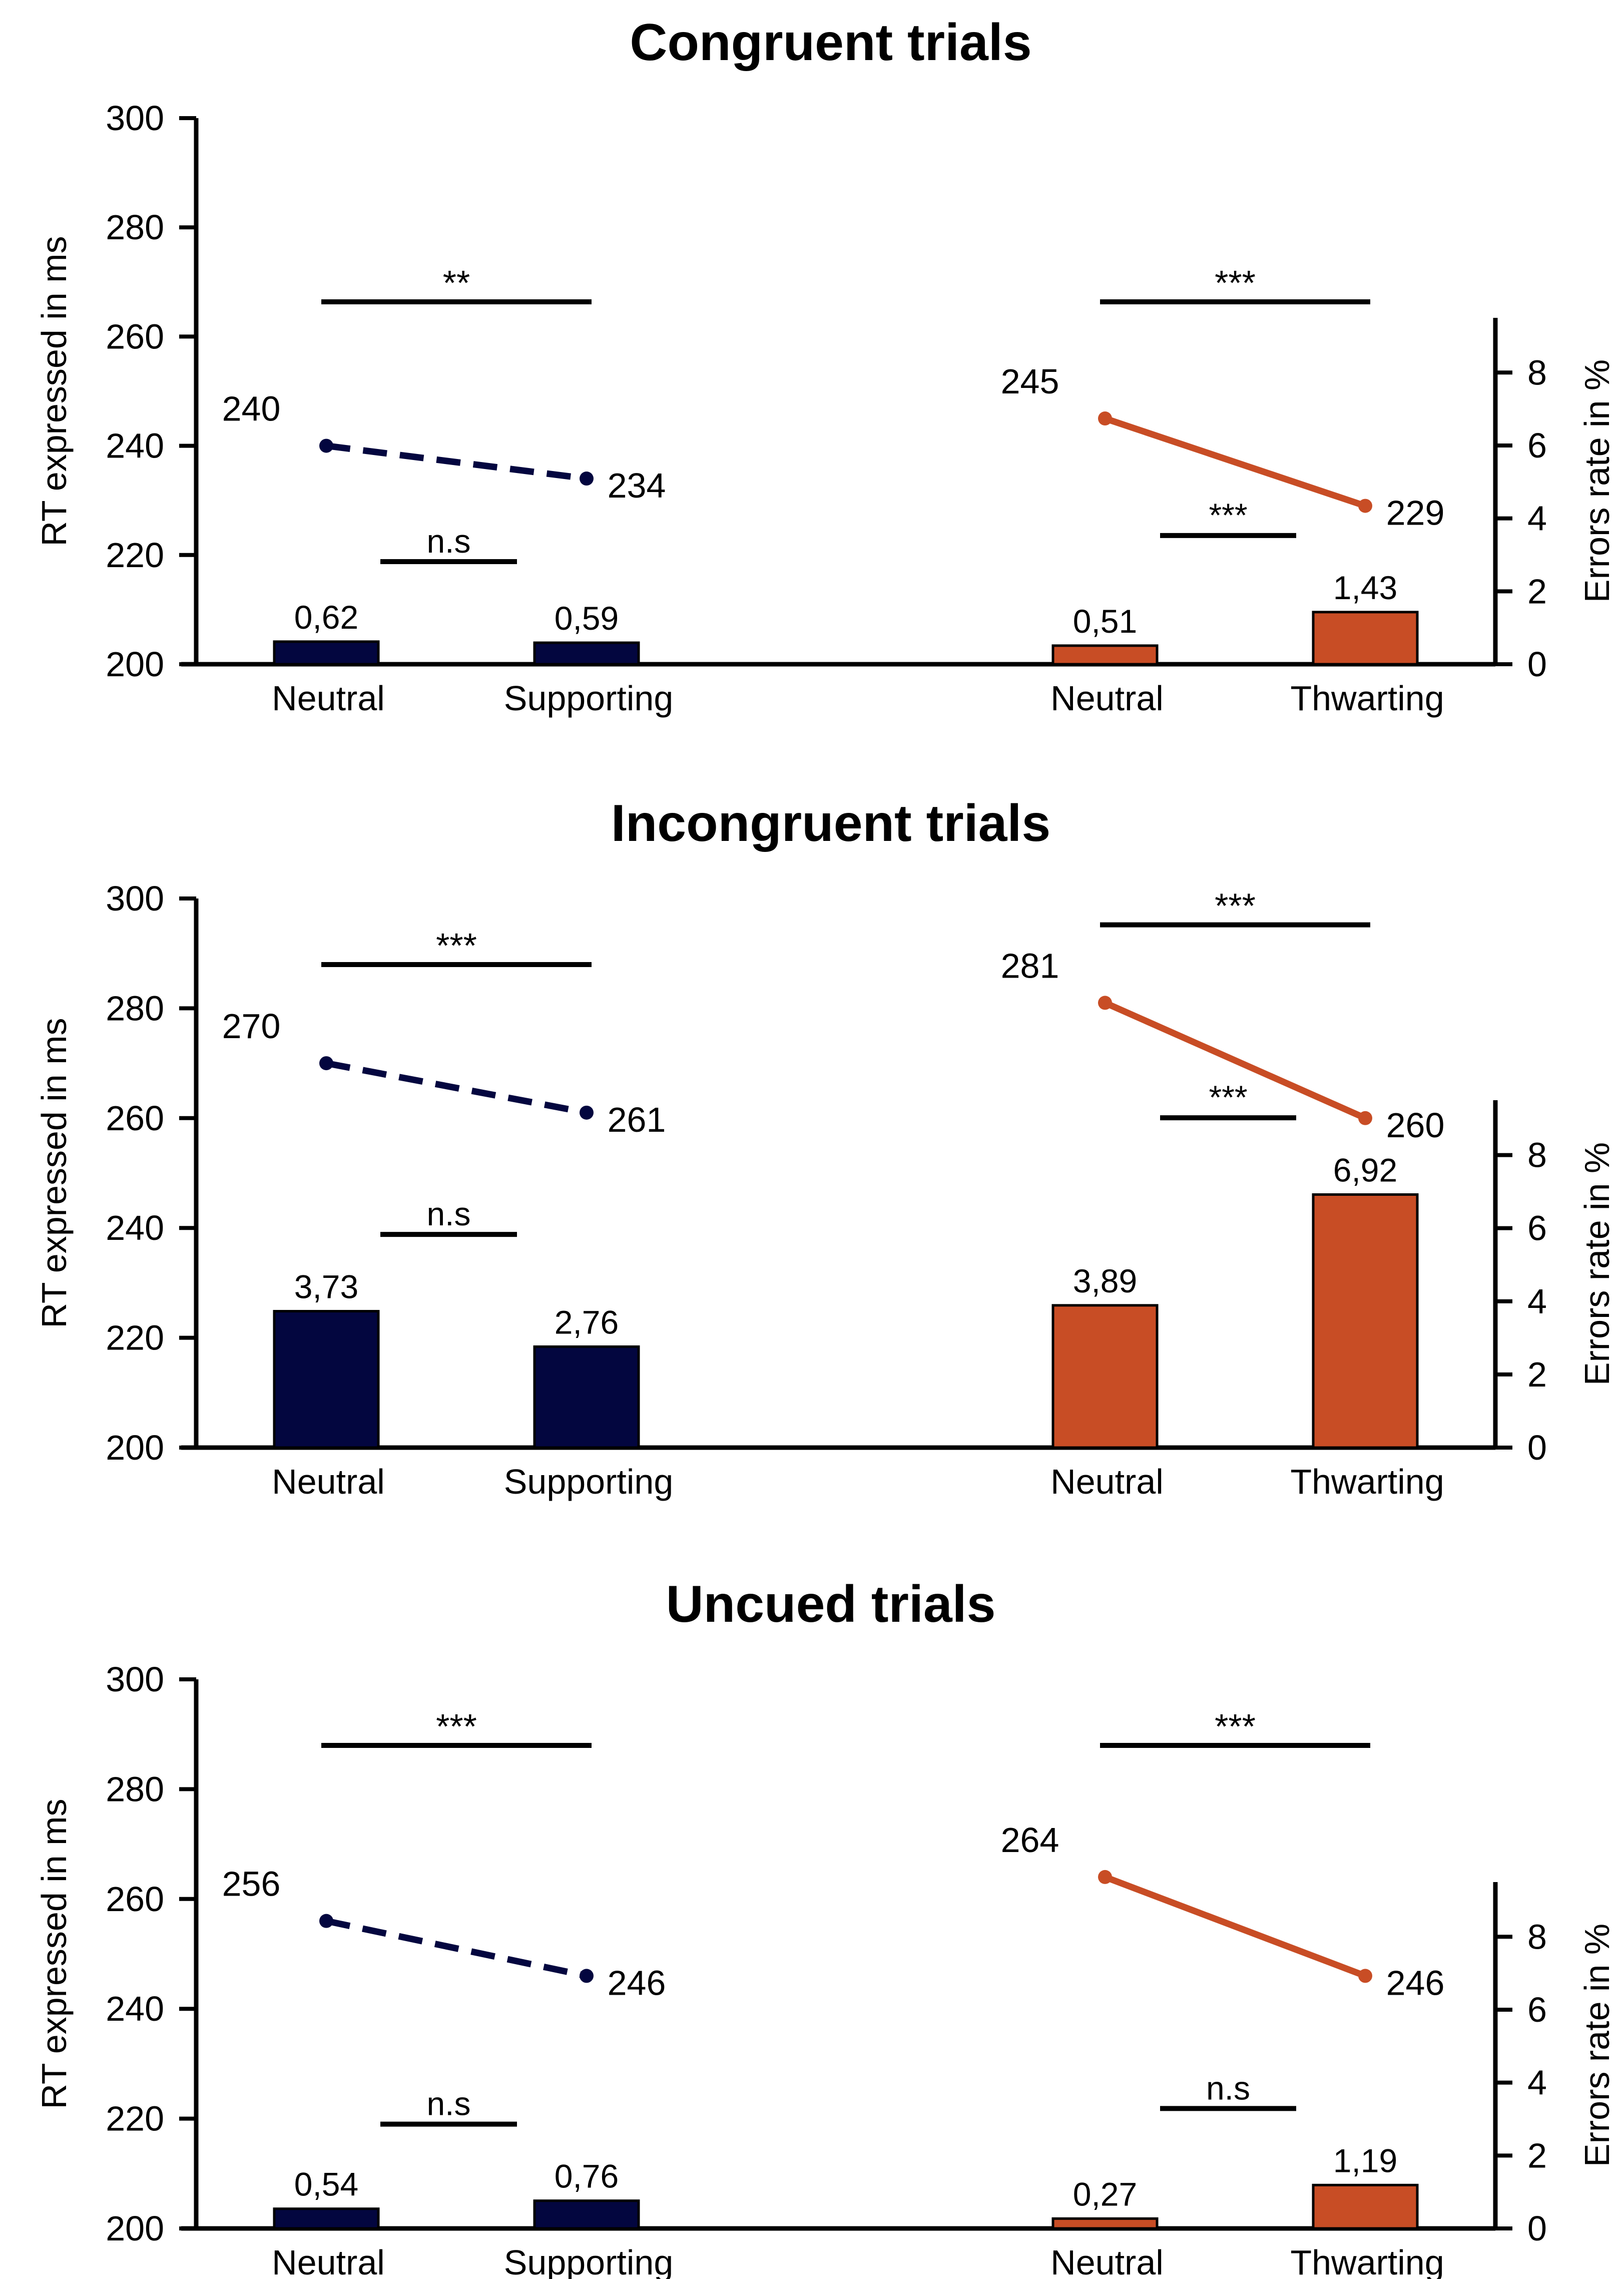 The image size is (1624, 2279). I want to click on rt-significance-label: **, so click(457, 283).